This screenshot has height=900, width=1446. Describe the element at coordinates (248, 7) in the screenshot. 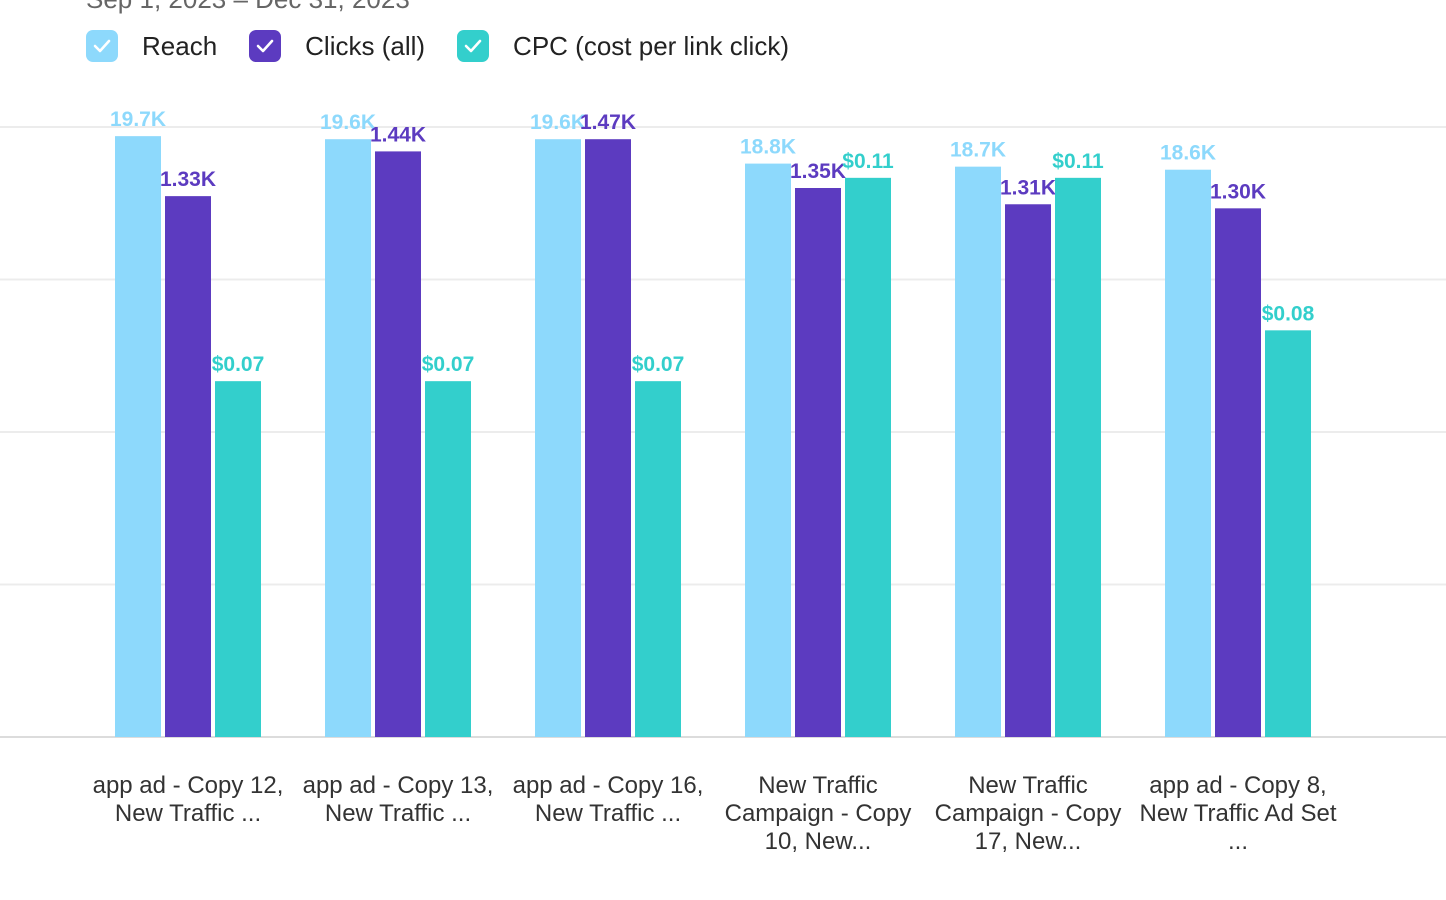

I see `date-range: Sep 1, 2023 – Dec 31, 2023` at that location.